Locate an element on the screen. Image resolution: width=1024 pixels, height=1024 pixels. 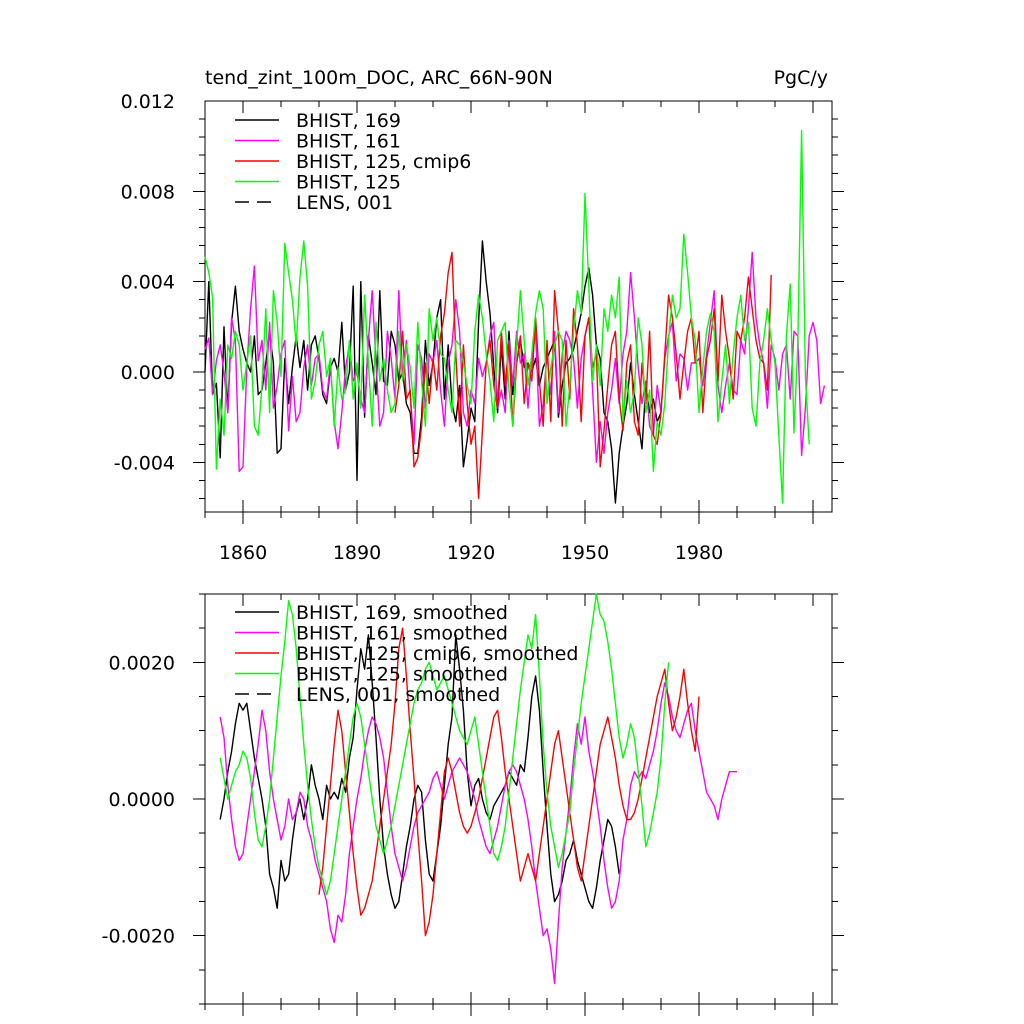
legend-label: BHIST, 125, cmip6, smoothed is located at coordinates (437, 654).